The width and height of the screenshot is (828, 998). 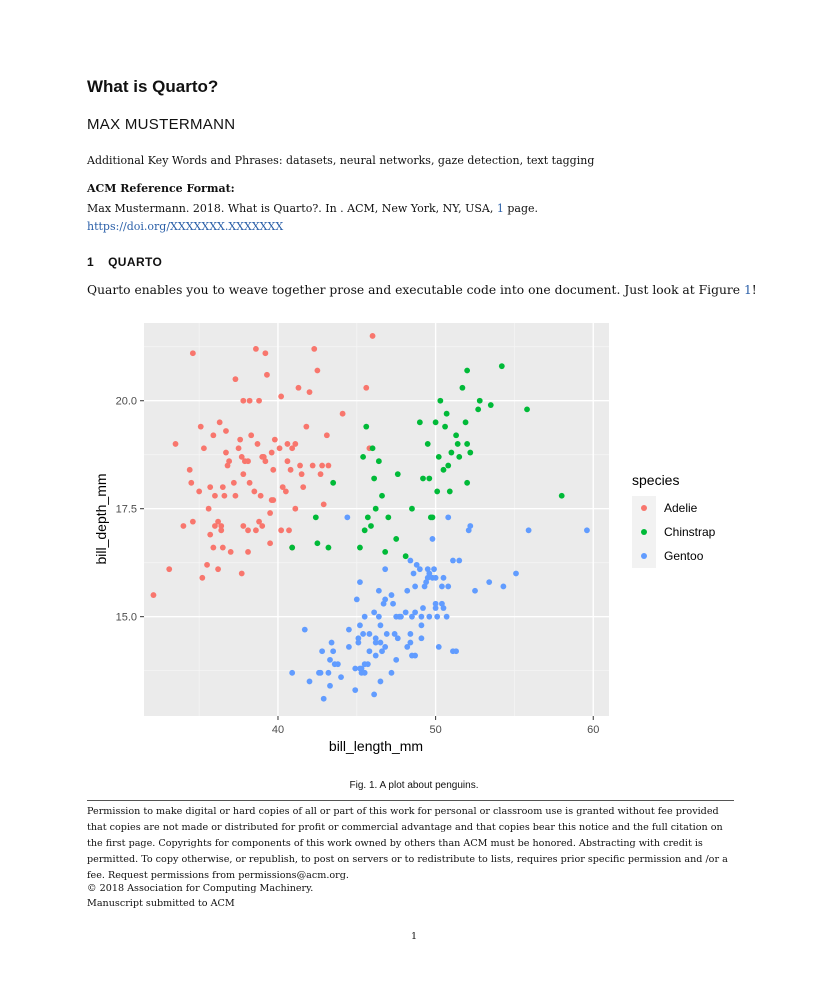 I want to click on doi-link: https://doi.org/XXXXXXX.XXXXXXX, so click(x=185, y=226).